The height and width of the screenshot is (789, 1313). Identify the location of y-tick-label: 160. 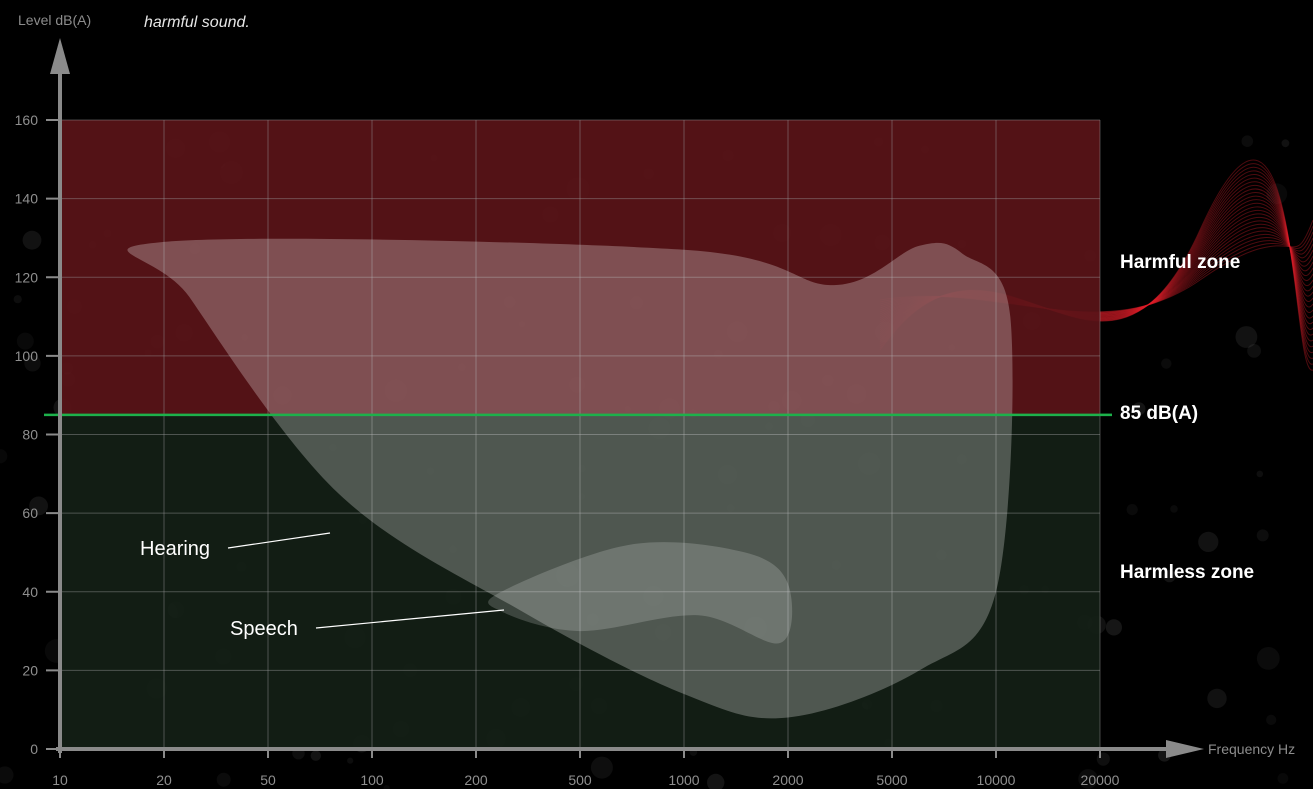
(27, 120).